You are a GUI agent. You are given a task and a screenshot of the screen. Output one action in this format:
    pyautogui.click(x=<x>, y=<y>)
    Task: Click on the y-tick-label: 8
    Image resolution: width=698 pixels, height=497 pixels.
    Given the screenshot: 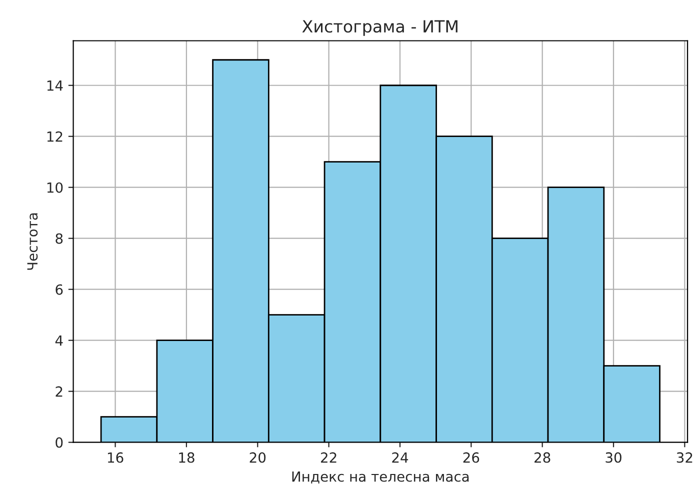 What is the action you would take?
    pyautogui.click(x=59, y=238)
    